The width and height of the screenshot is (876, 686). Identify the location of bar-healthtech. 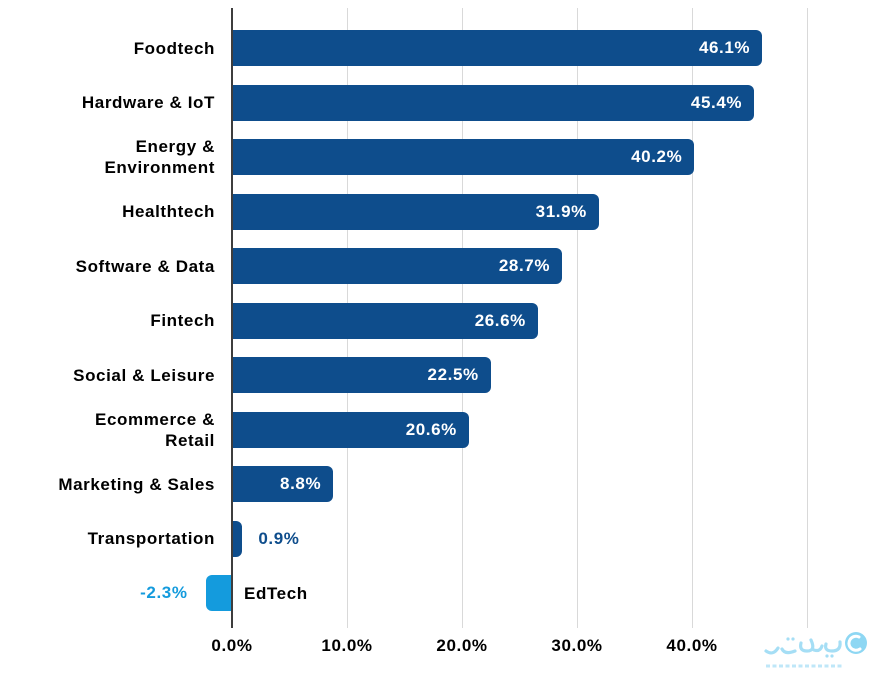
(415, 211).